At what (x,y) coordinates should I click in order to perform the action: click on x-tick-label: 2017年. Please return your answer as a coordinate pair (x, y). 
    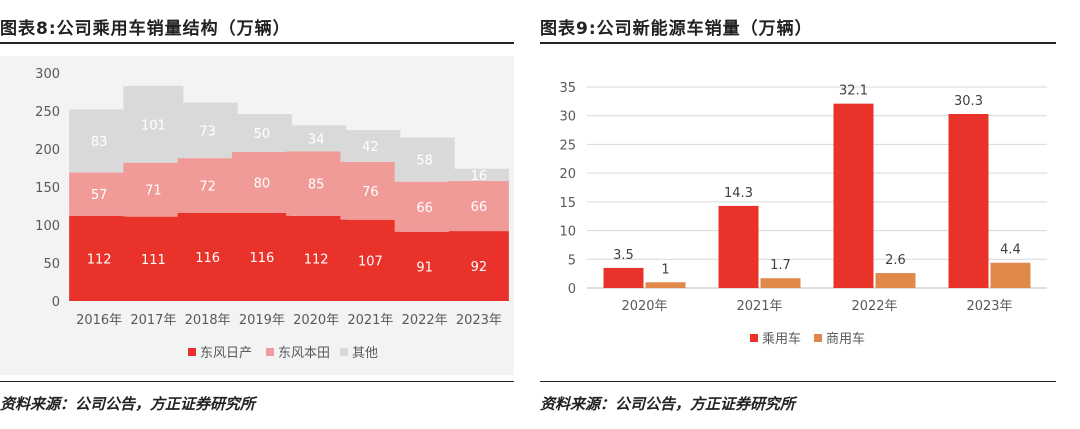
    Looking at the image, I should click on (153, 320).